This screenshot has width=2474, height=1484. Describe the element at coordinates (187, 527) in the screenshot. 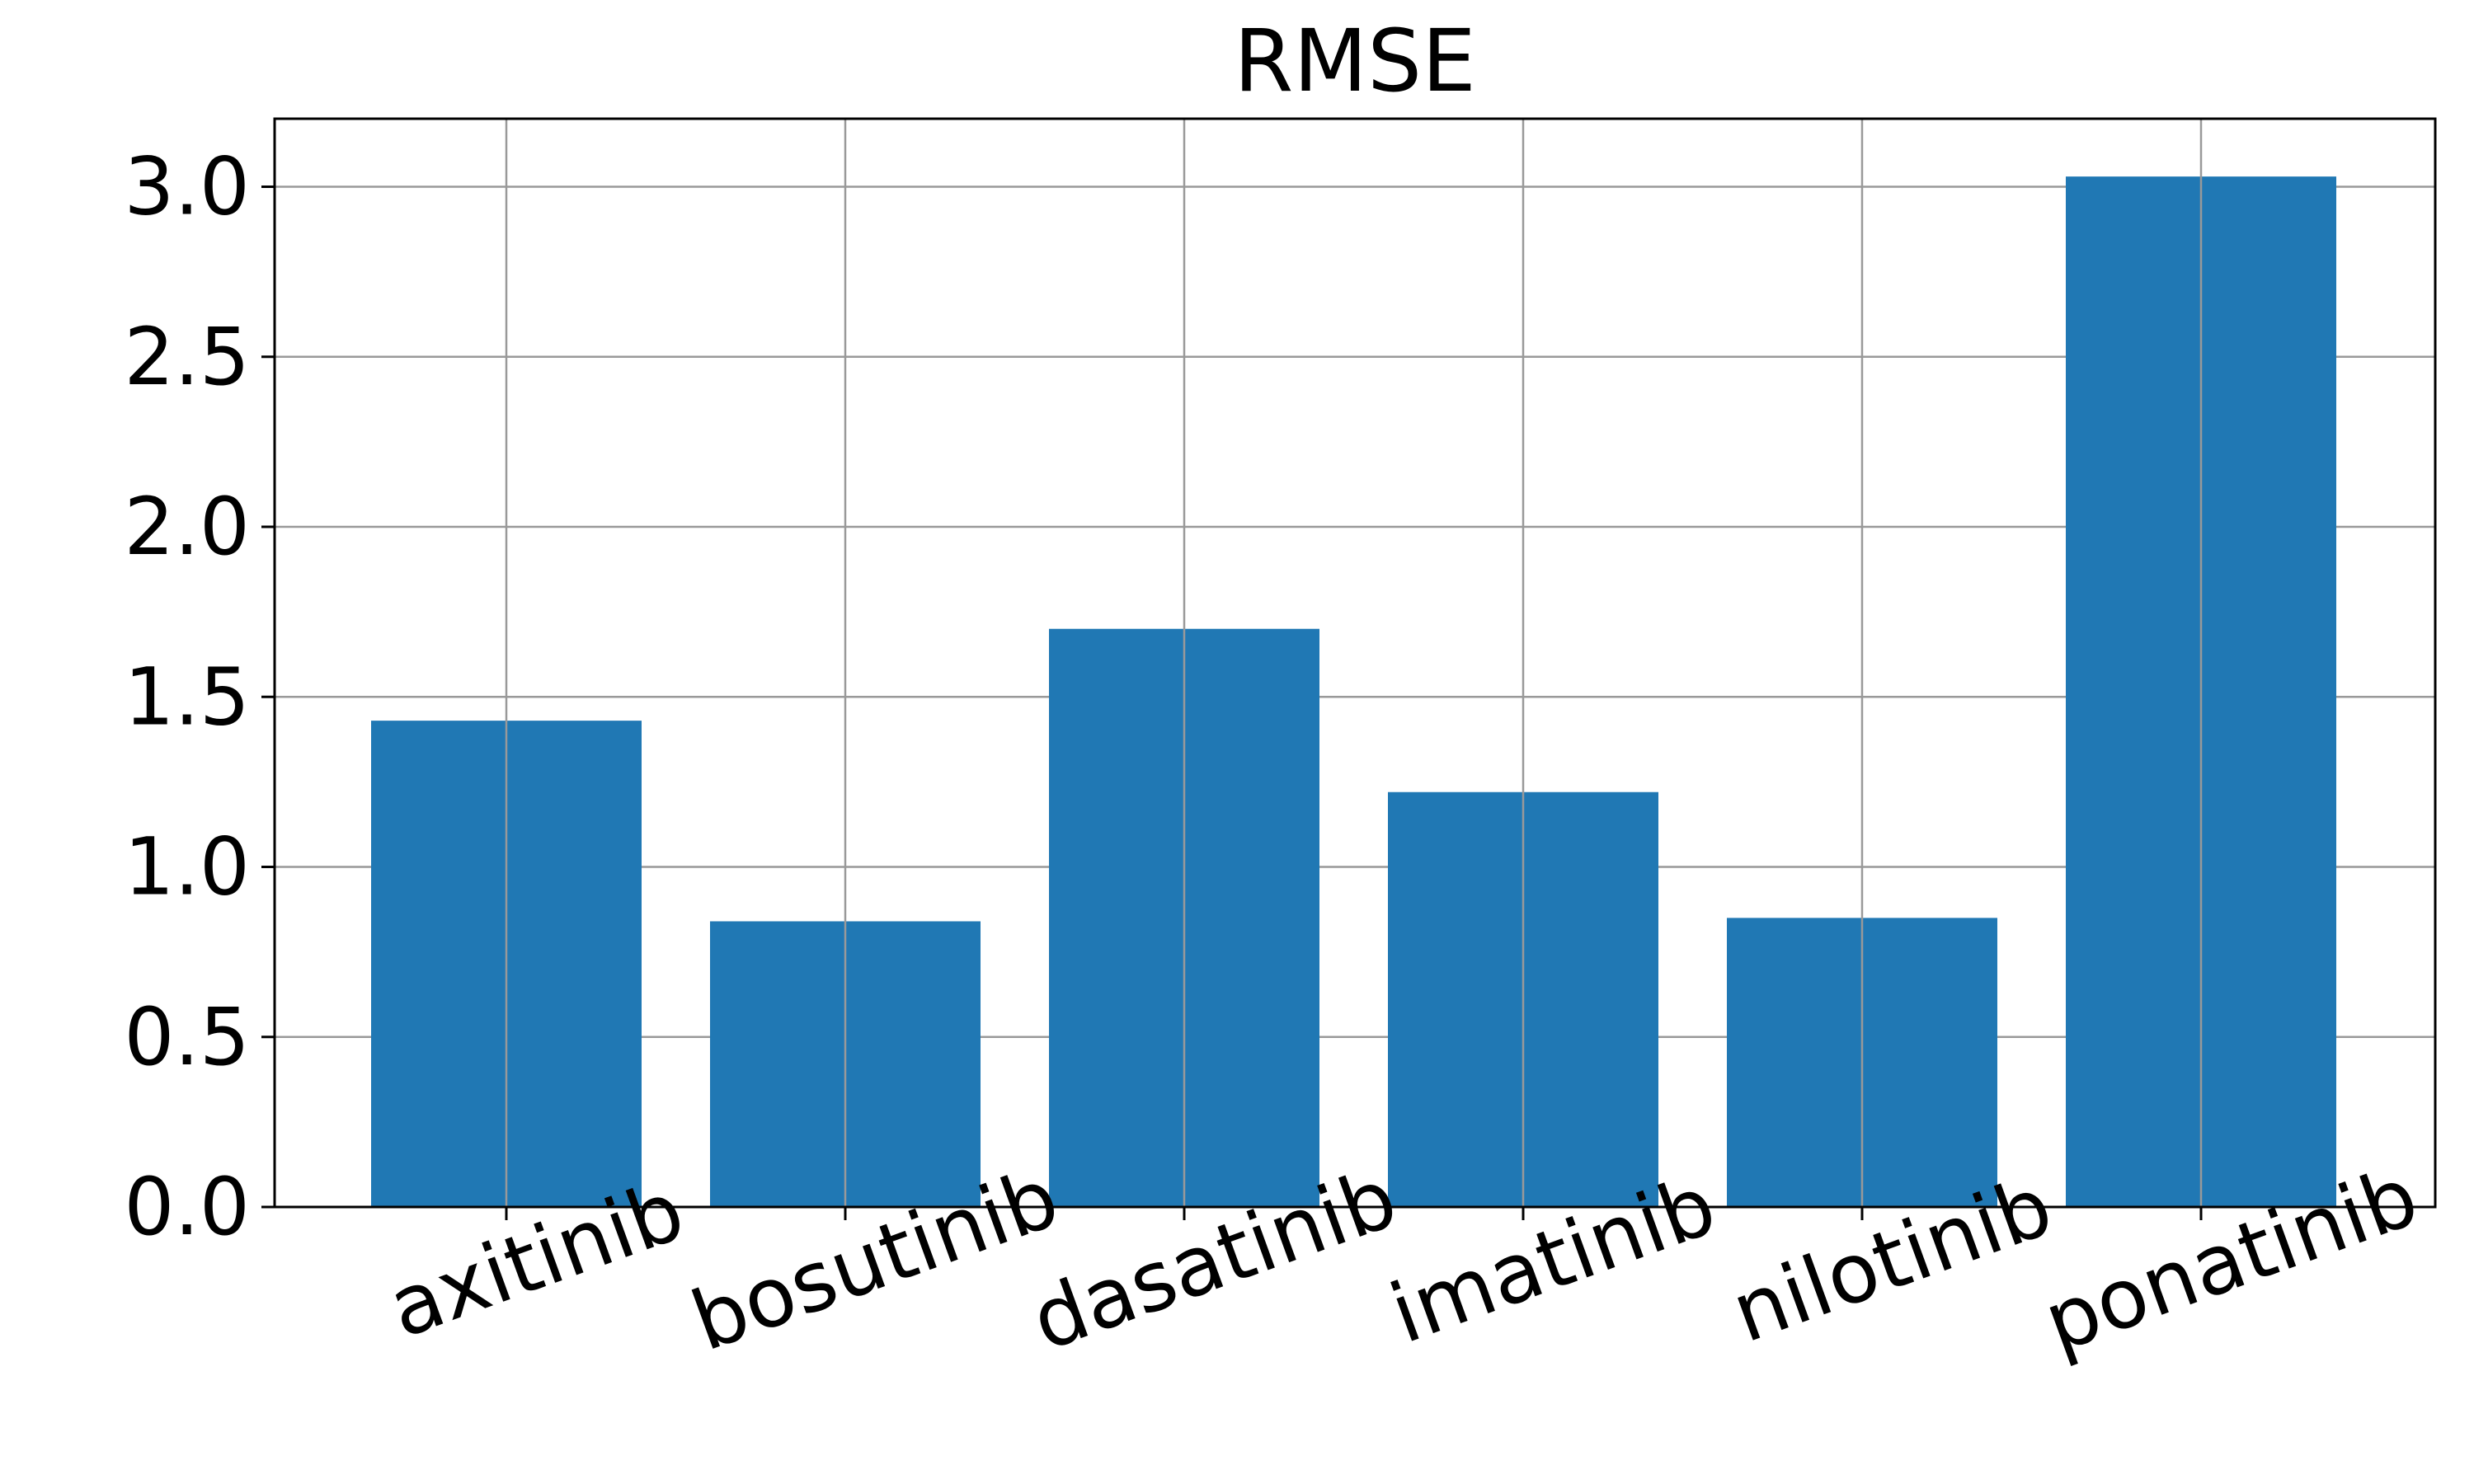

I see `y-tick-label: 2.0` at that location.